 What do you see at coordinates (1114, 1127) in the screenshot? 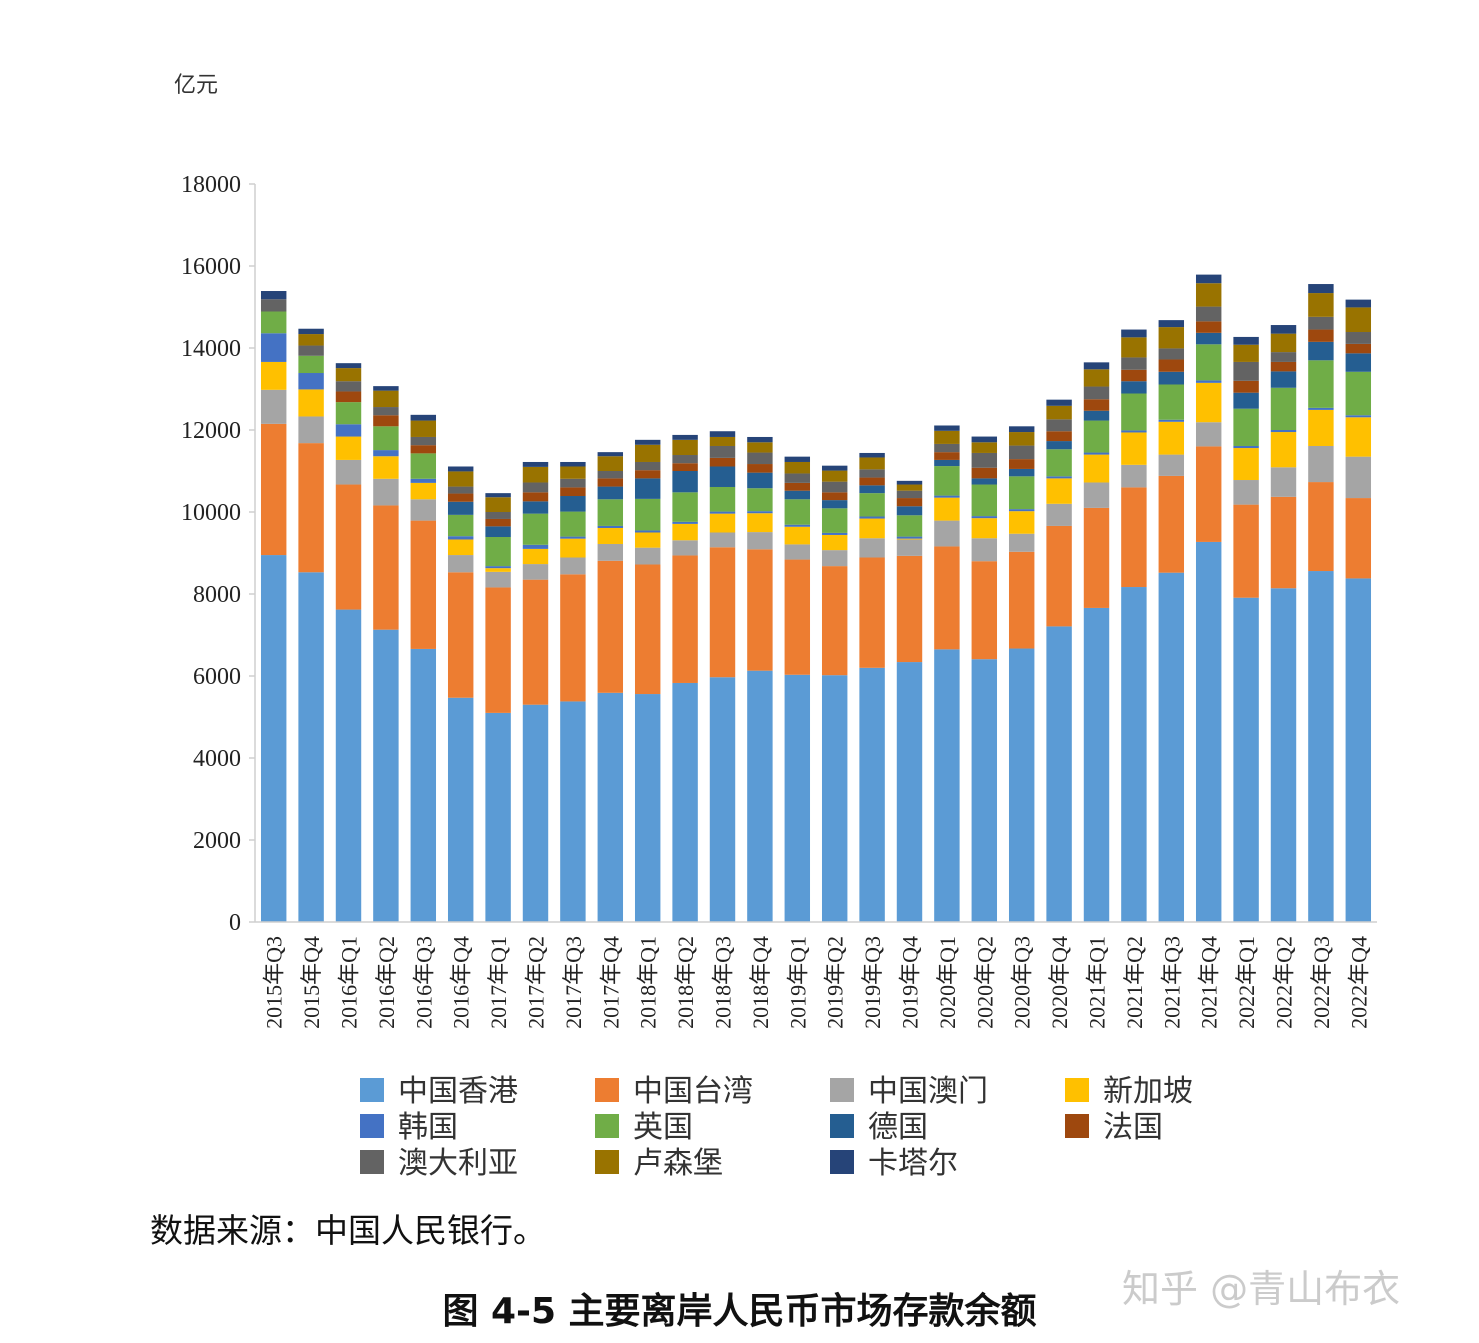
I see `legend-item: 法国` at bounding box center [1114, 1127].